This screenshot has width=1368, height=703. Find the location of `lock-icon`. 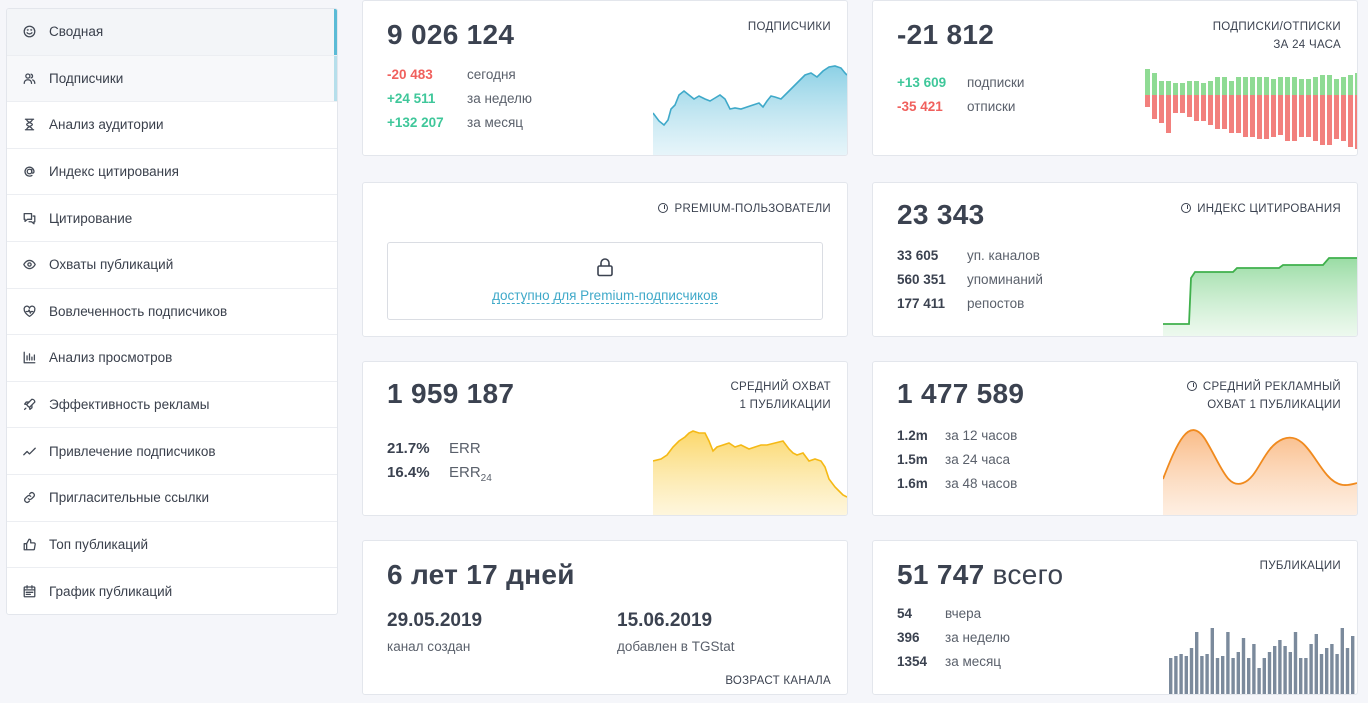

lock-icon is located at coordinates (605, 267).